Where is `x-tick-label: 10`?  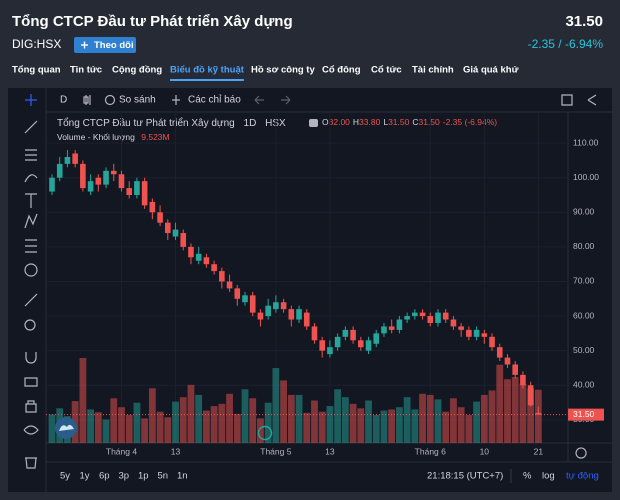
x-tick-label: 10 is located at coordinates (485, 451).